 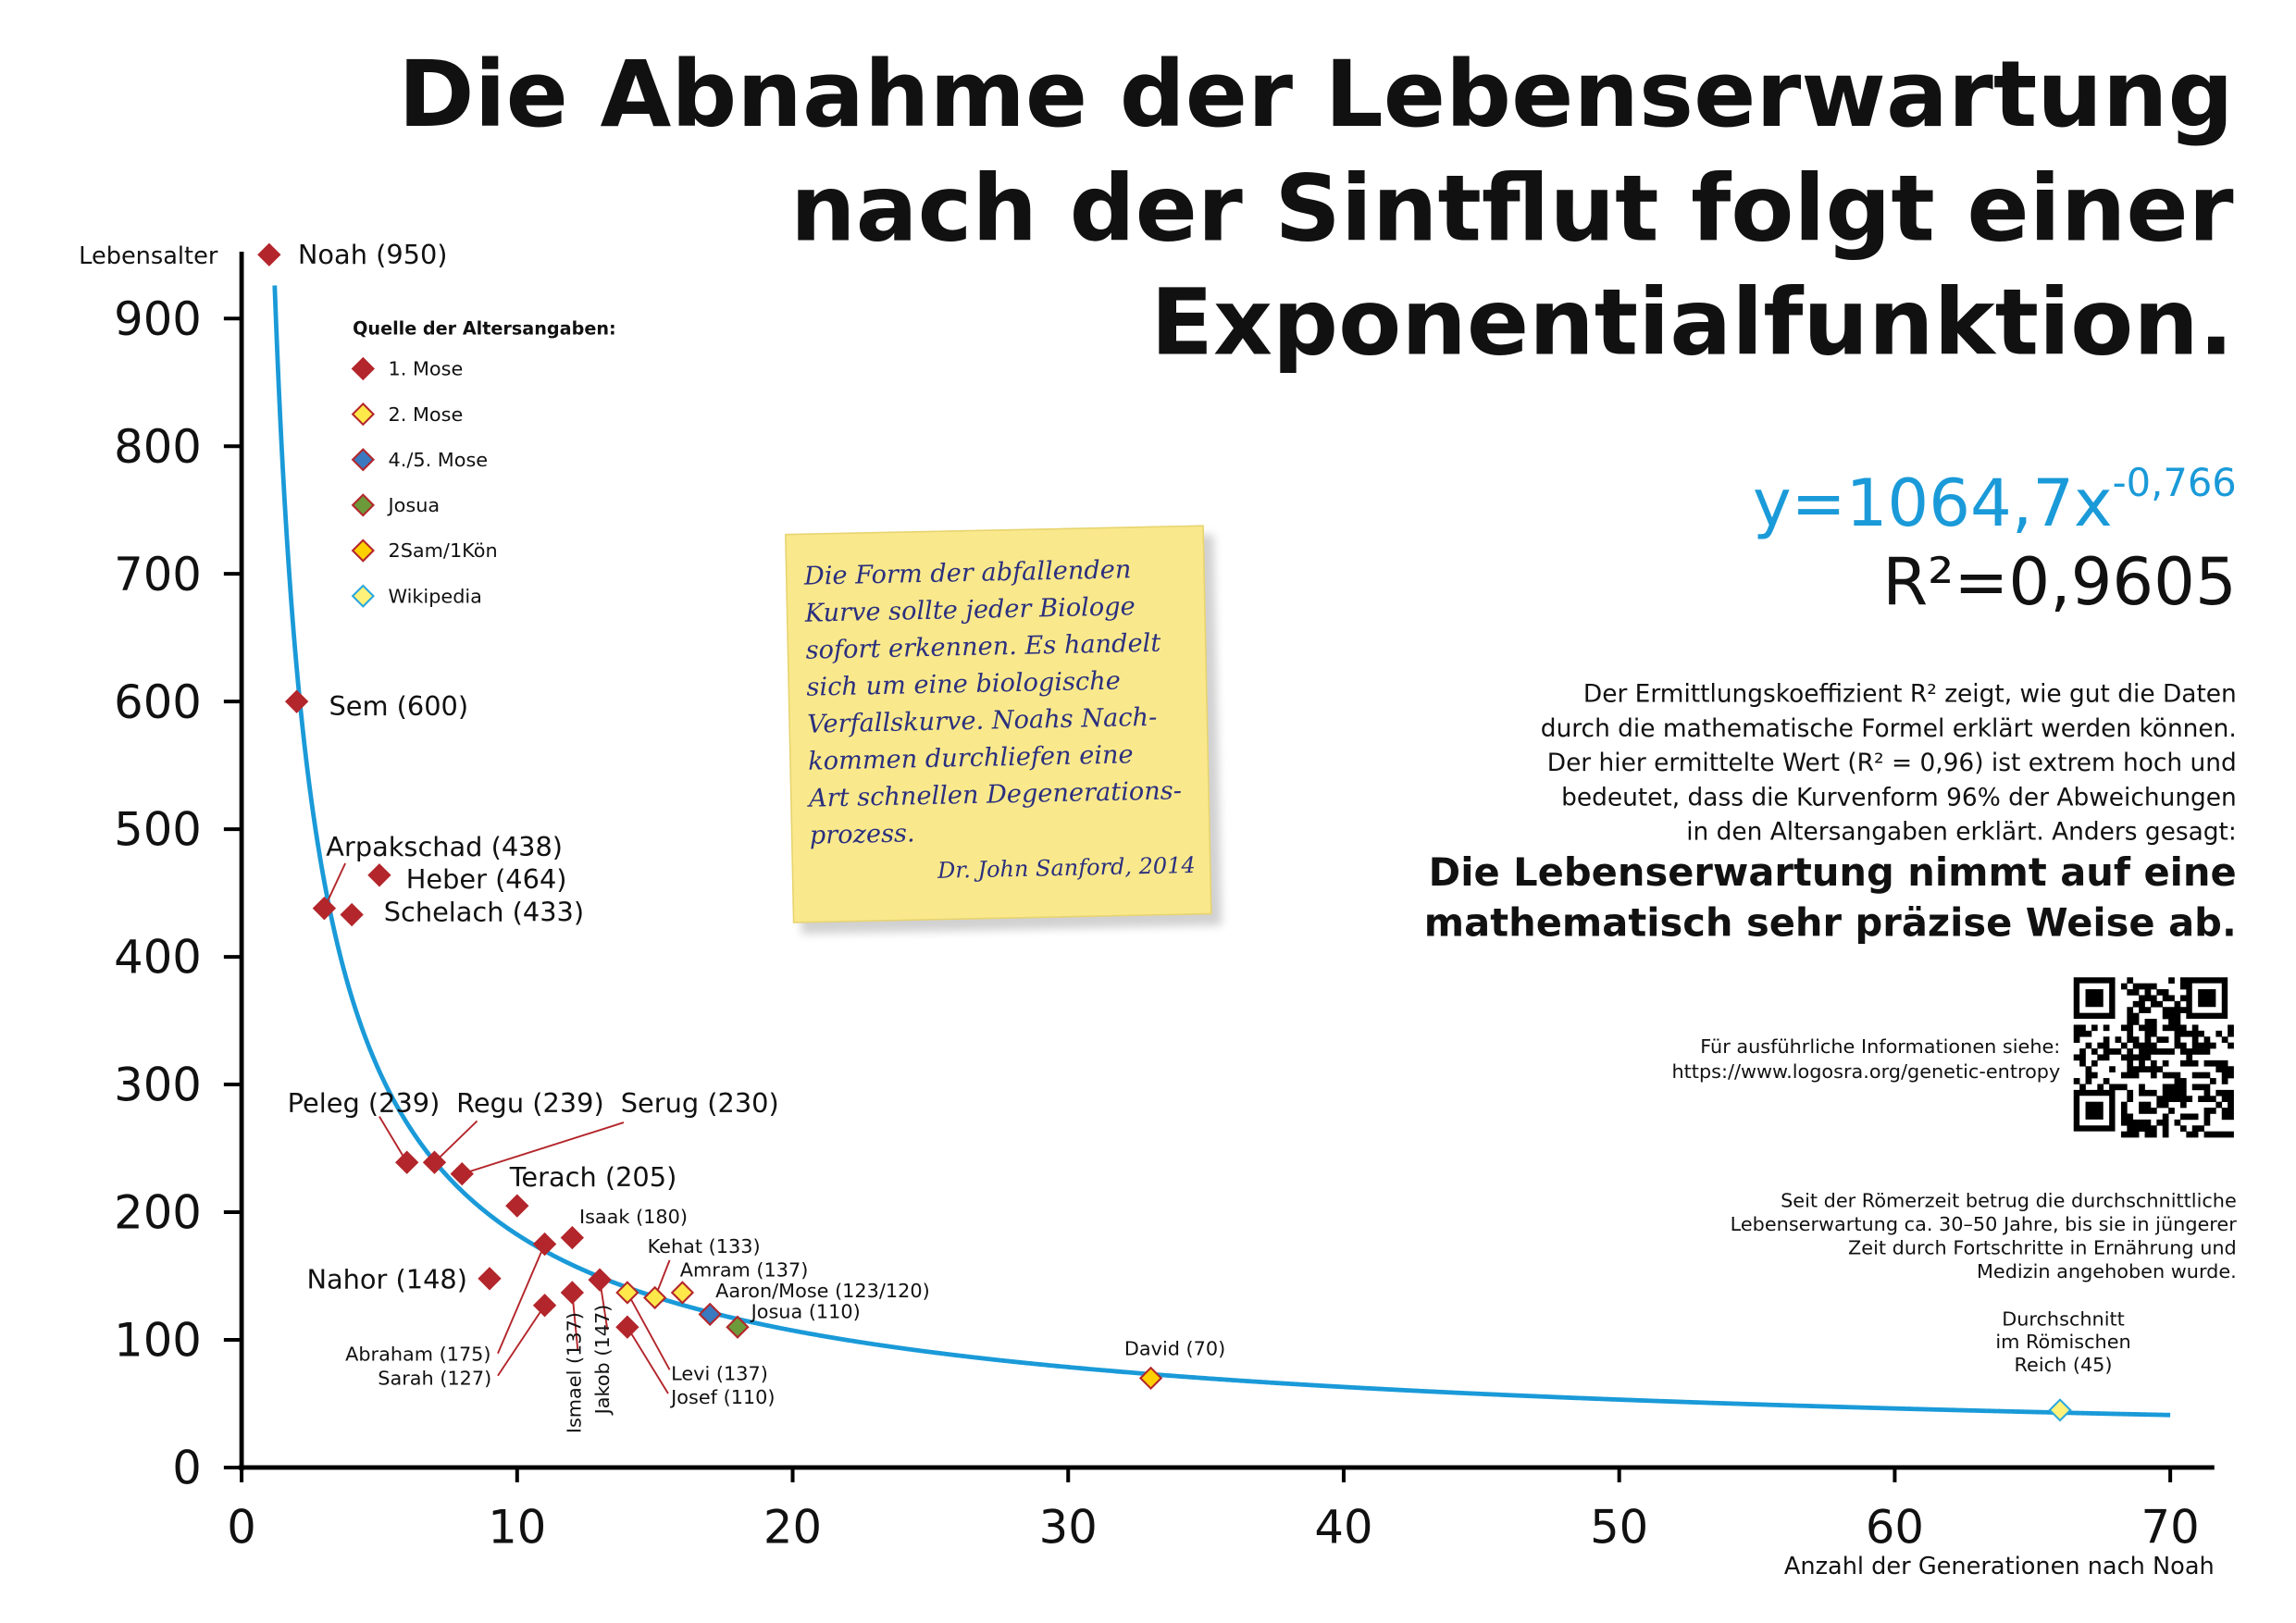 What do you see at coordinates (427, 369) in the screenshot?
I see `legend-label: 1. Mose` at bounding box center [427, 369].